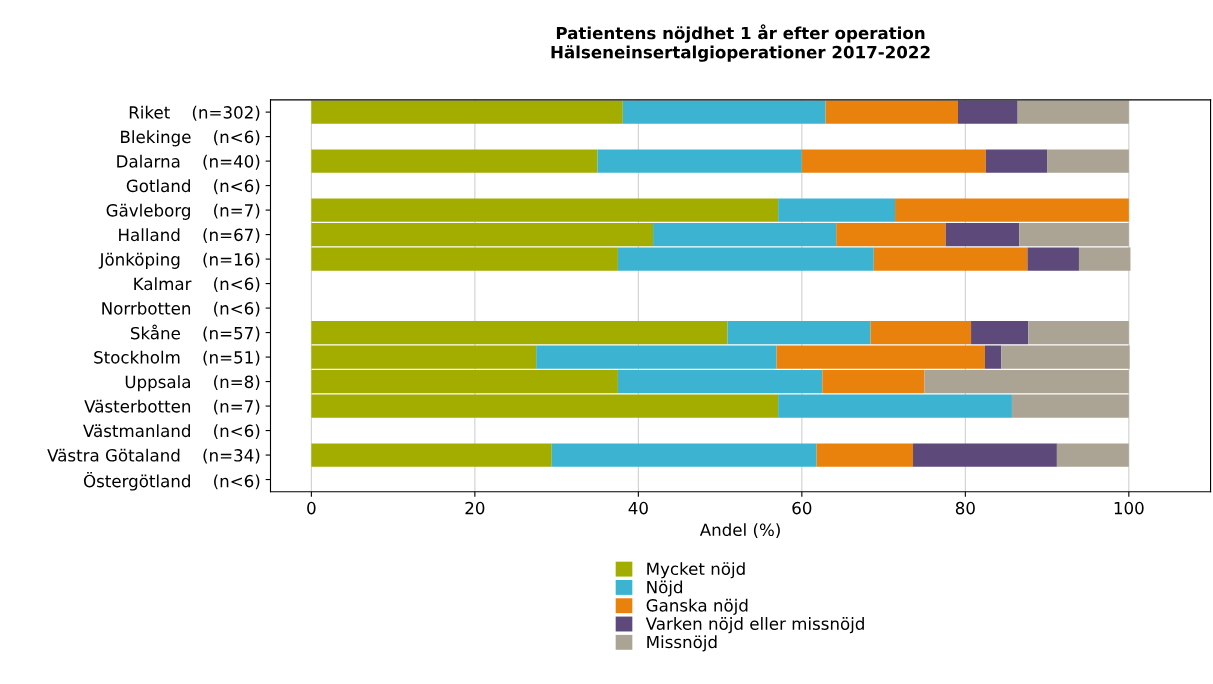 The image size is (1213, 684). I want to click on legend-label: Mycket nöjd, so click(696, 570).